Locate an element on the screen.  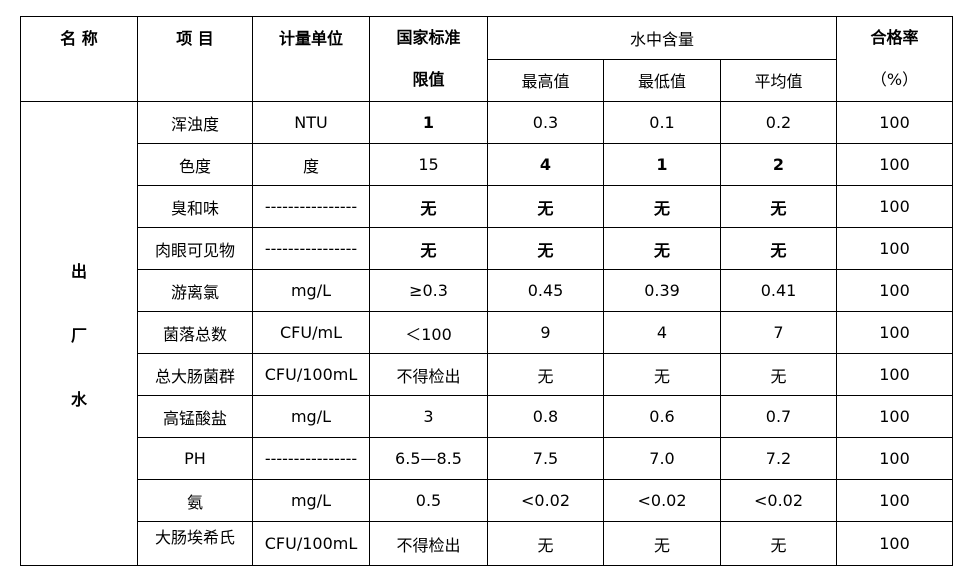
side-label-cell: 出厂水 is located at coordinates (79, 333).